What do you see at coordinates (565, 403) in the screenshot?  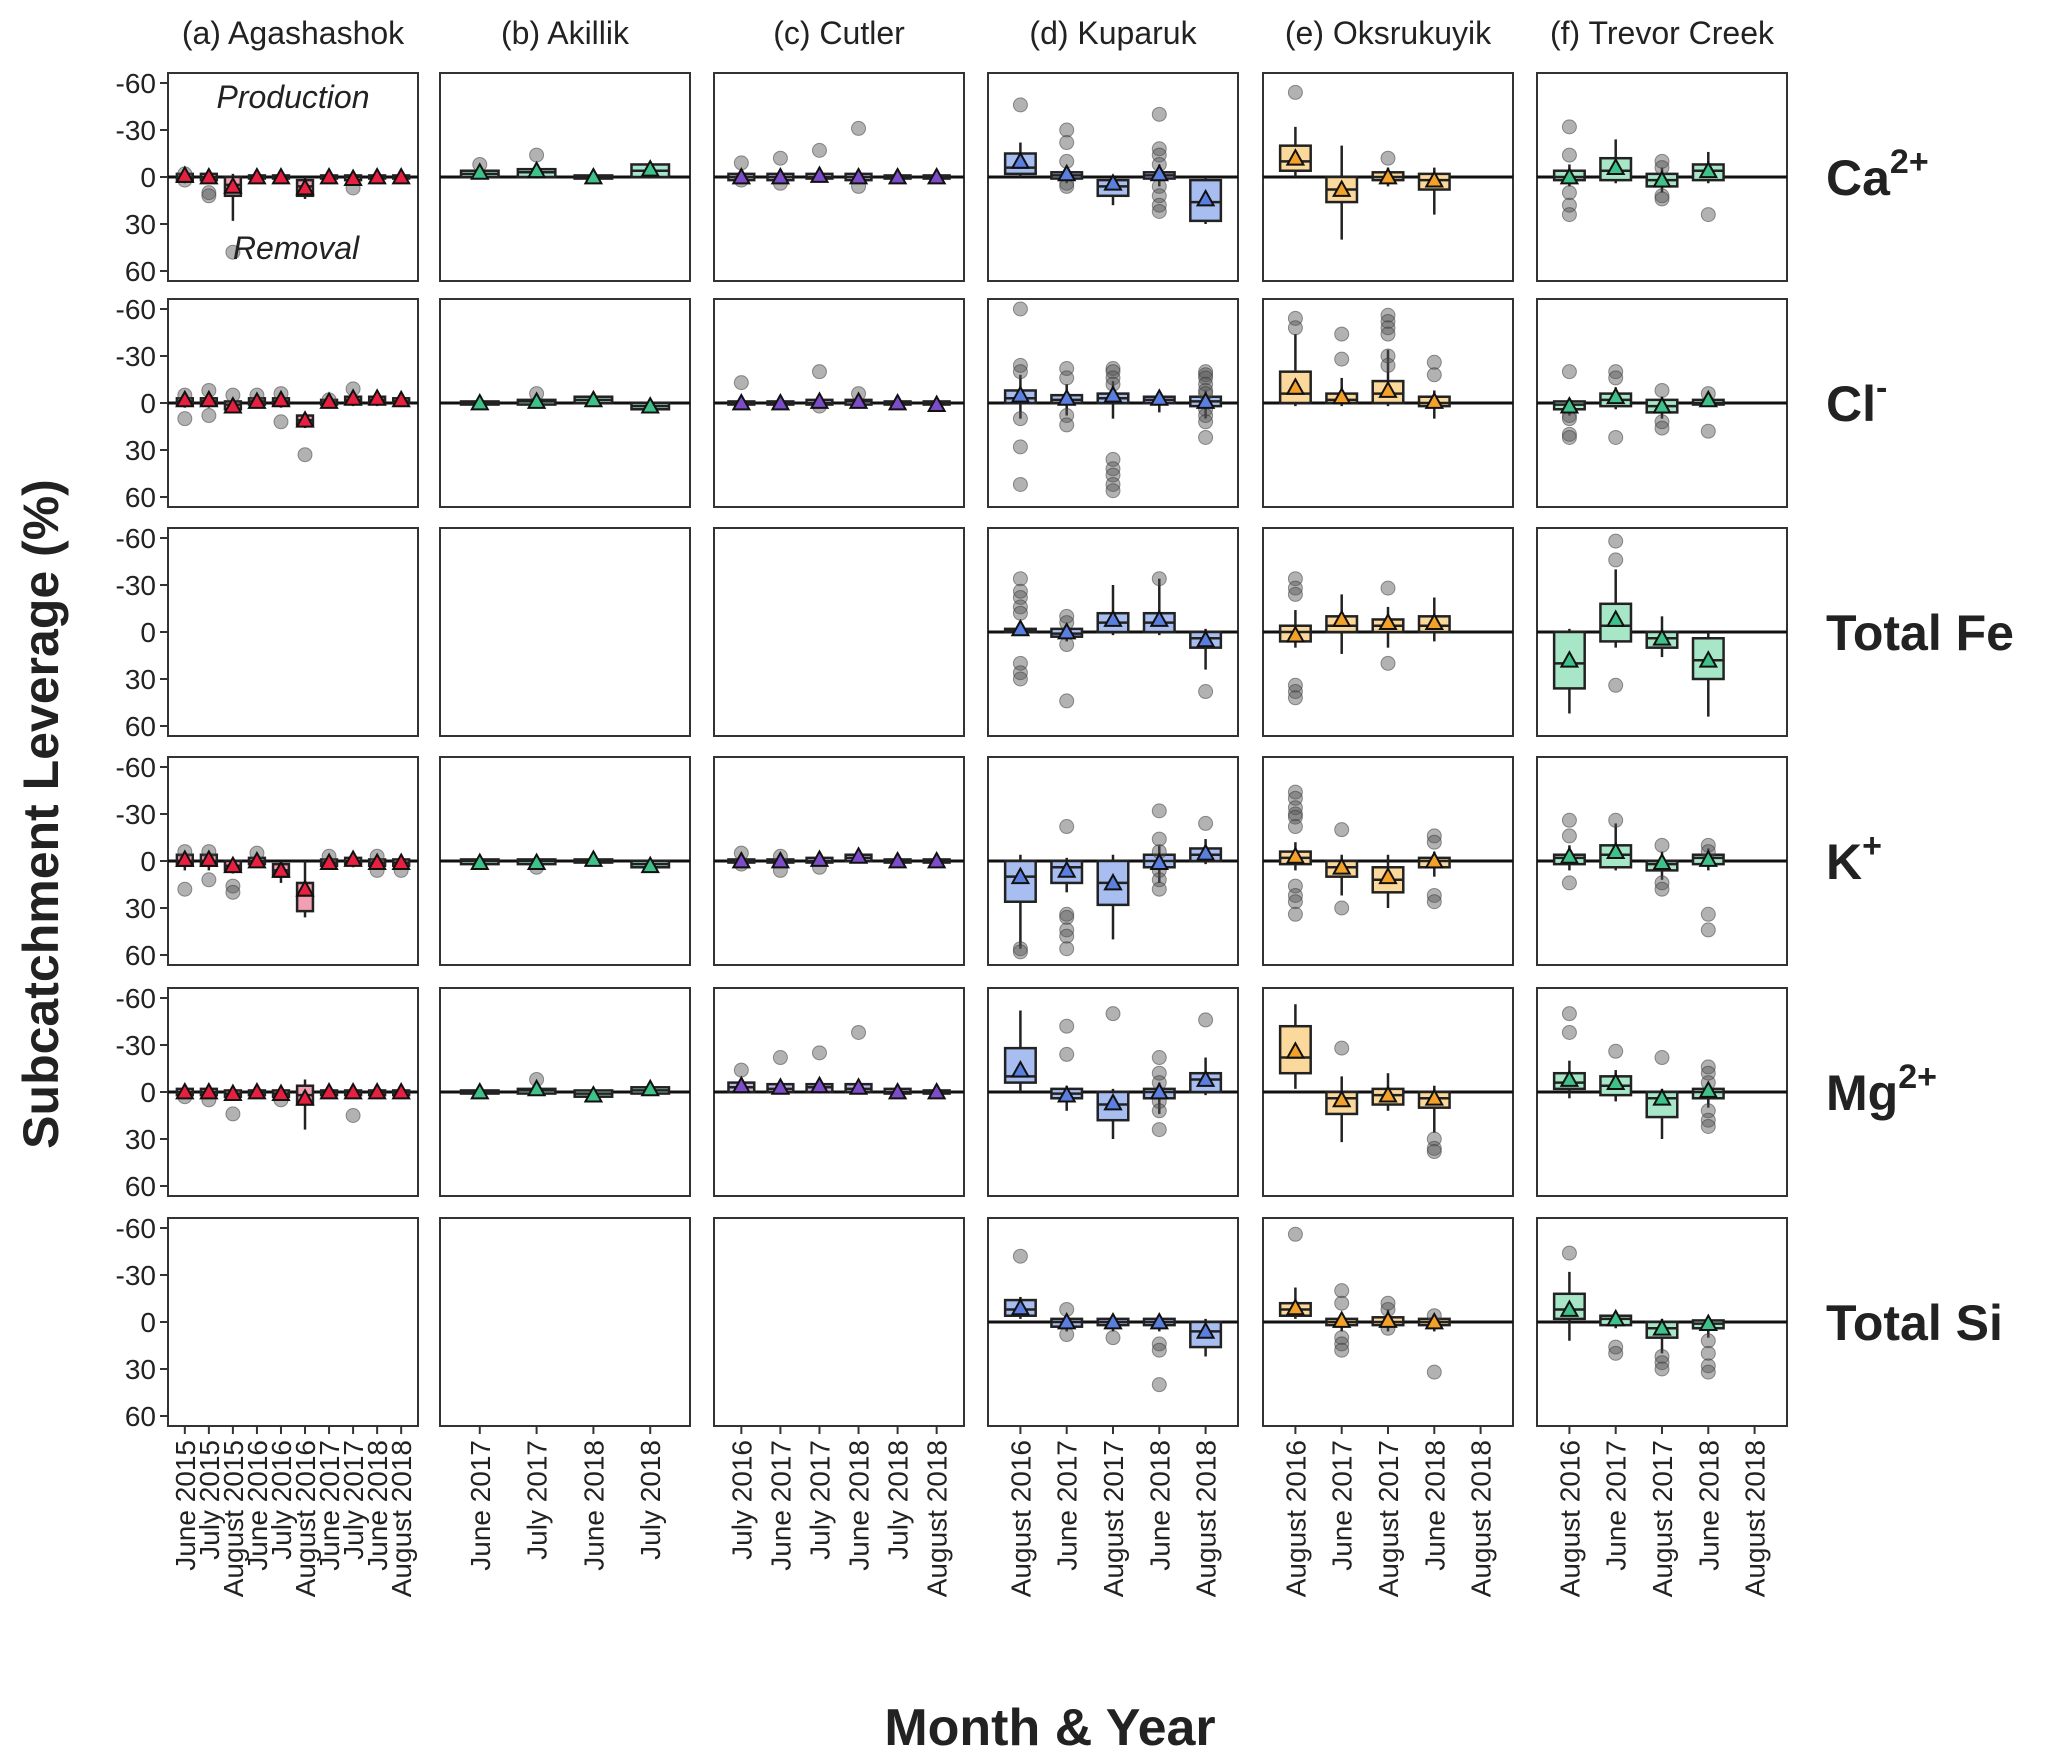 I see `panel-akillik-cl` at bounding box center [565, 403].